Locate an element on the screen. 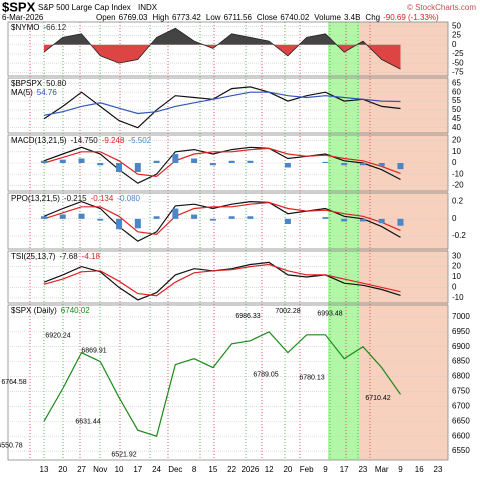 The width and height of the screenshot is (480, 482). area-positive is located at coordinates (222, 36).